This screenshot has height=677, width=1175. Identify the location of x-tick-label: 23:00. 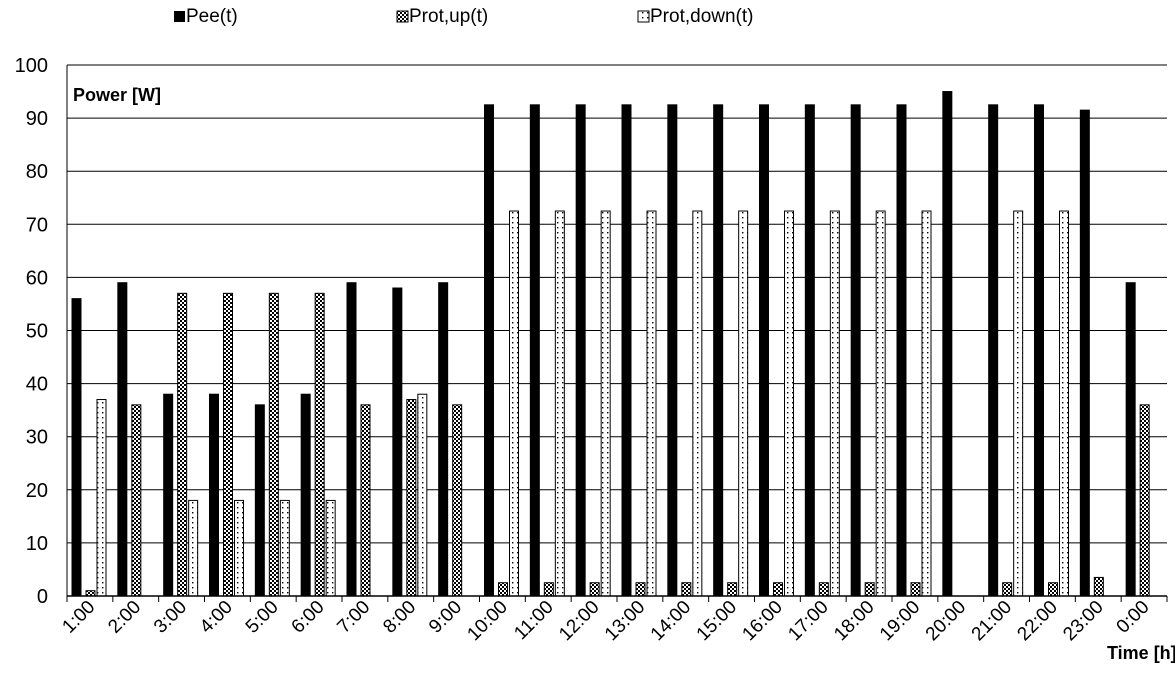
(1083, 621).